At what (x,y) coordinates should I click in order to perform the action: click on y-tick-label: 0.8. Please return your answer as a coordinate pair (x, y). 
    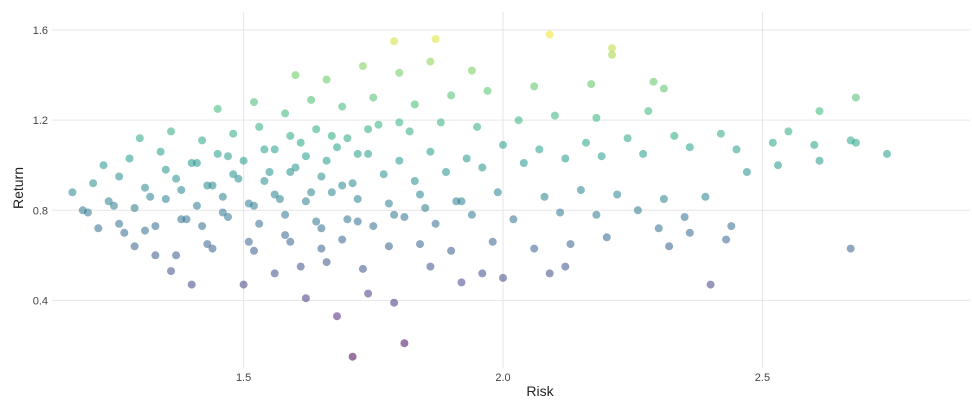
    Looking at the image, I should click on (40, 211).